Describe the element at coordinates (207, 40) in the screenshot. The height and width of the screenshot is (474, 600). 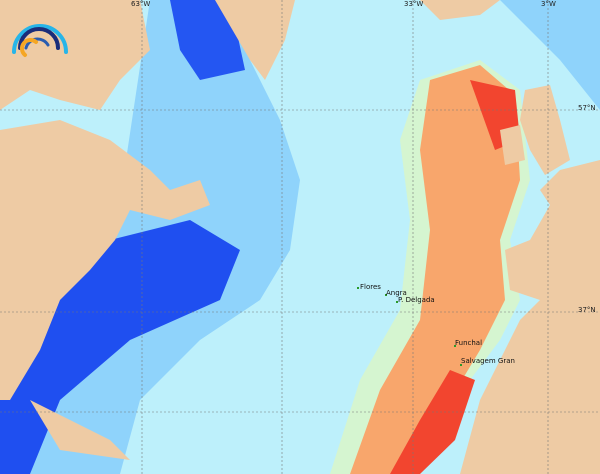
I see `deep-blue-greenland-region` at that location.